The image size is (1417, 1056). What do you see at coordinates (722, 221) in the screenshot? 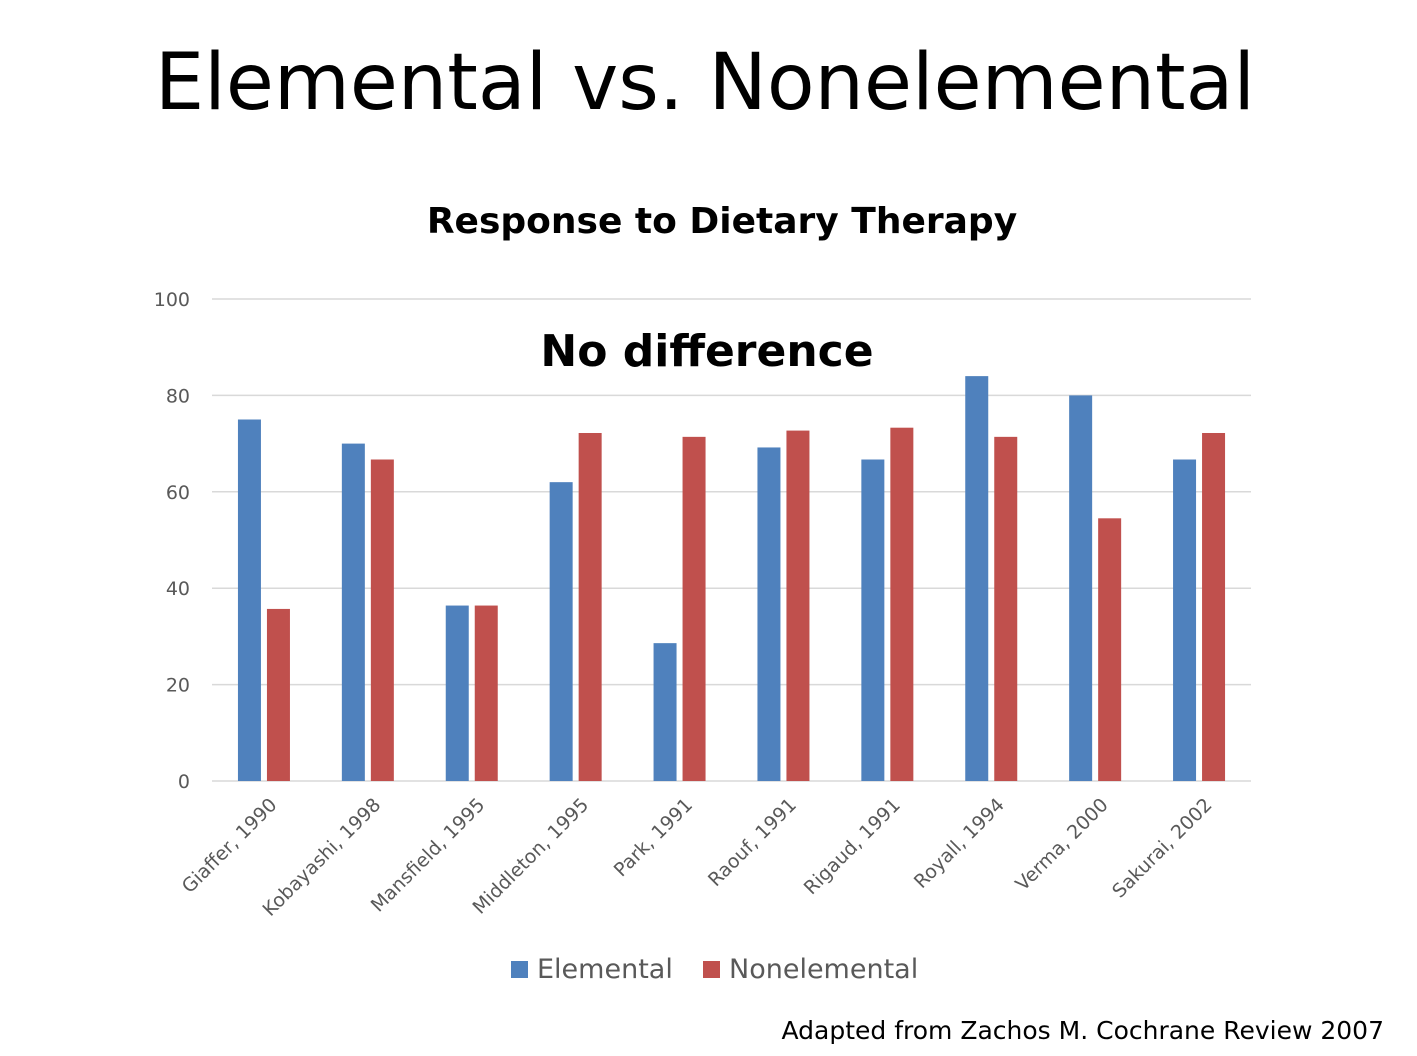
I see `chart-title: Response to Dietary Therapy` at bounding box center [722, 221].